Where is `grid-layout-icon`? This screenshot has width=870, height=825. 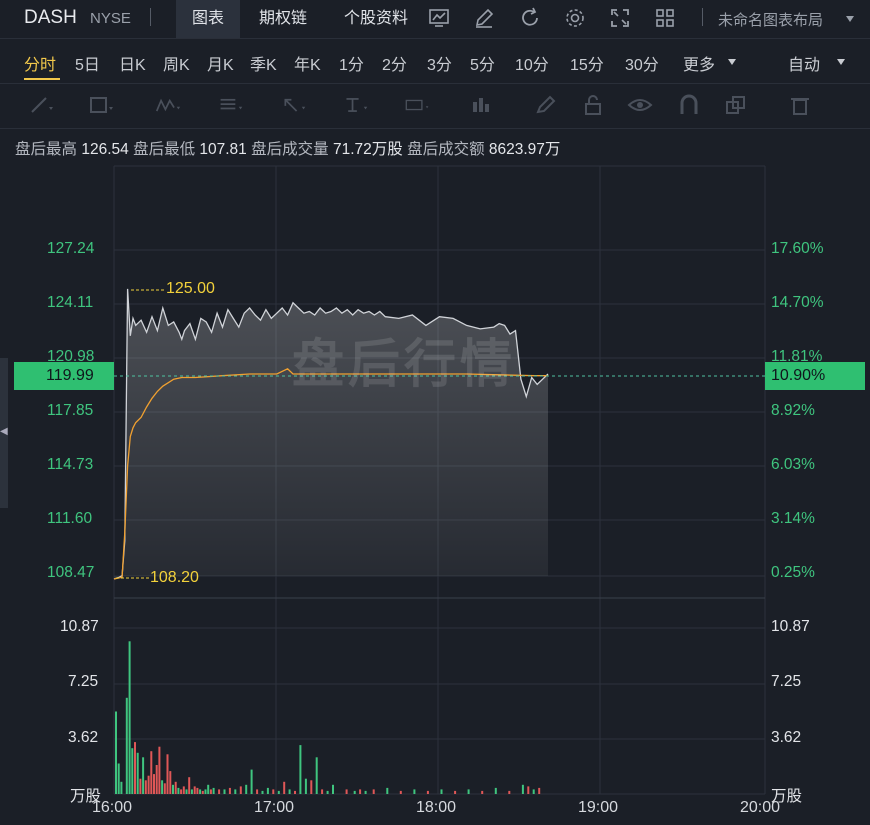 grid-layout-icon is located at coordinates (665, 18).